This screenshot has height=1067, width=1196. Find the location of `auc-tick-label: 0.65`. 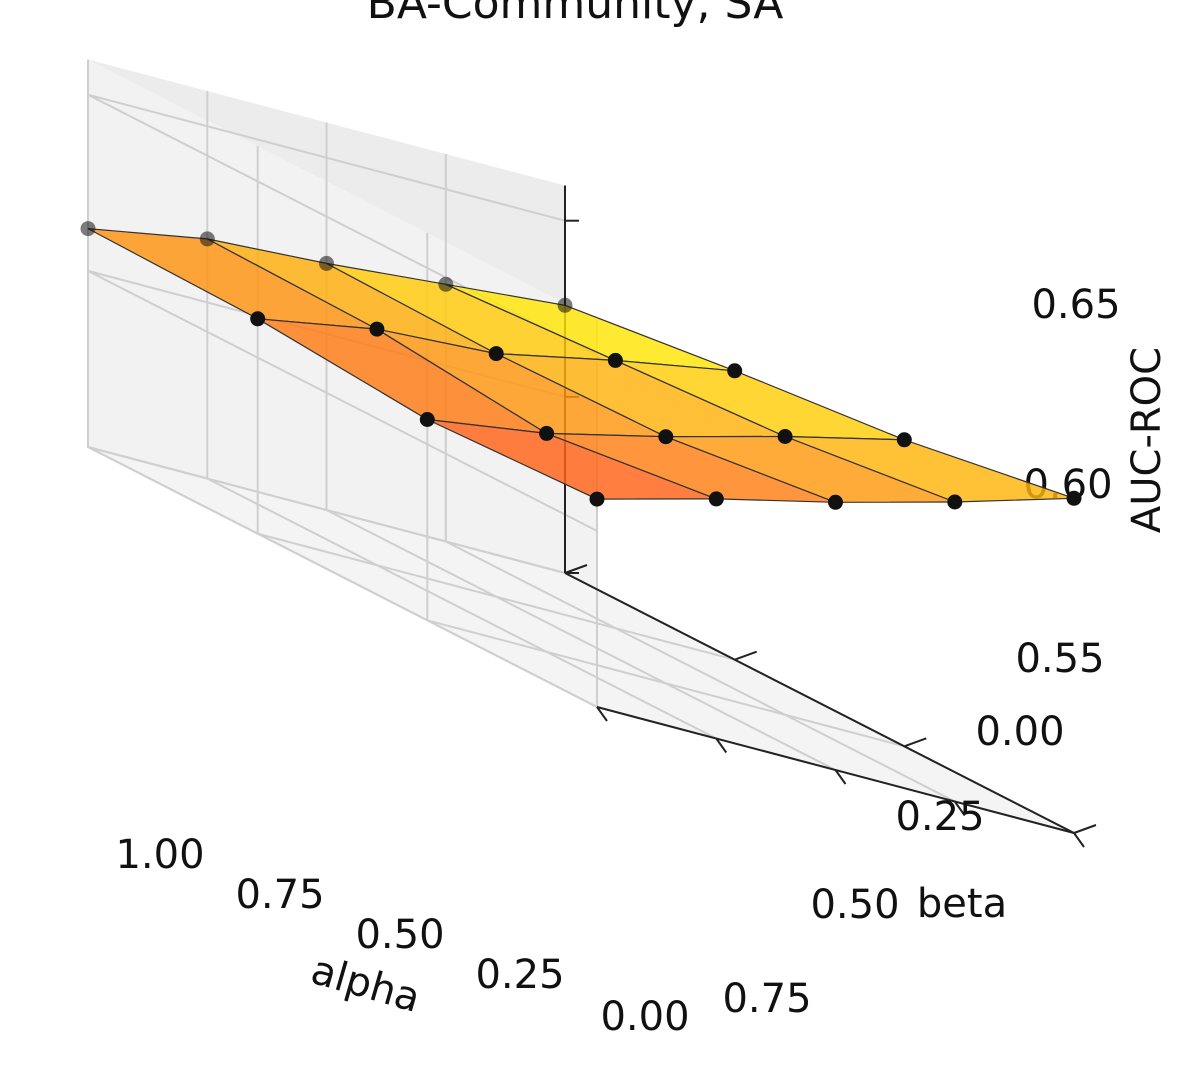

auc-tick-label: 0.65 is located at coordinates (1075, 305).